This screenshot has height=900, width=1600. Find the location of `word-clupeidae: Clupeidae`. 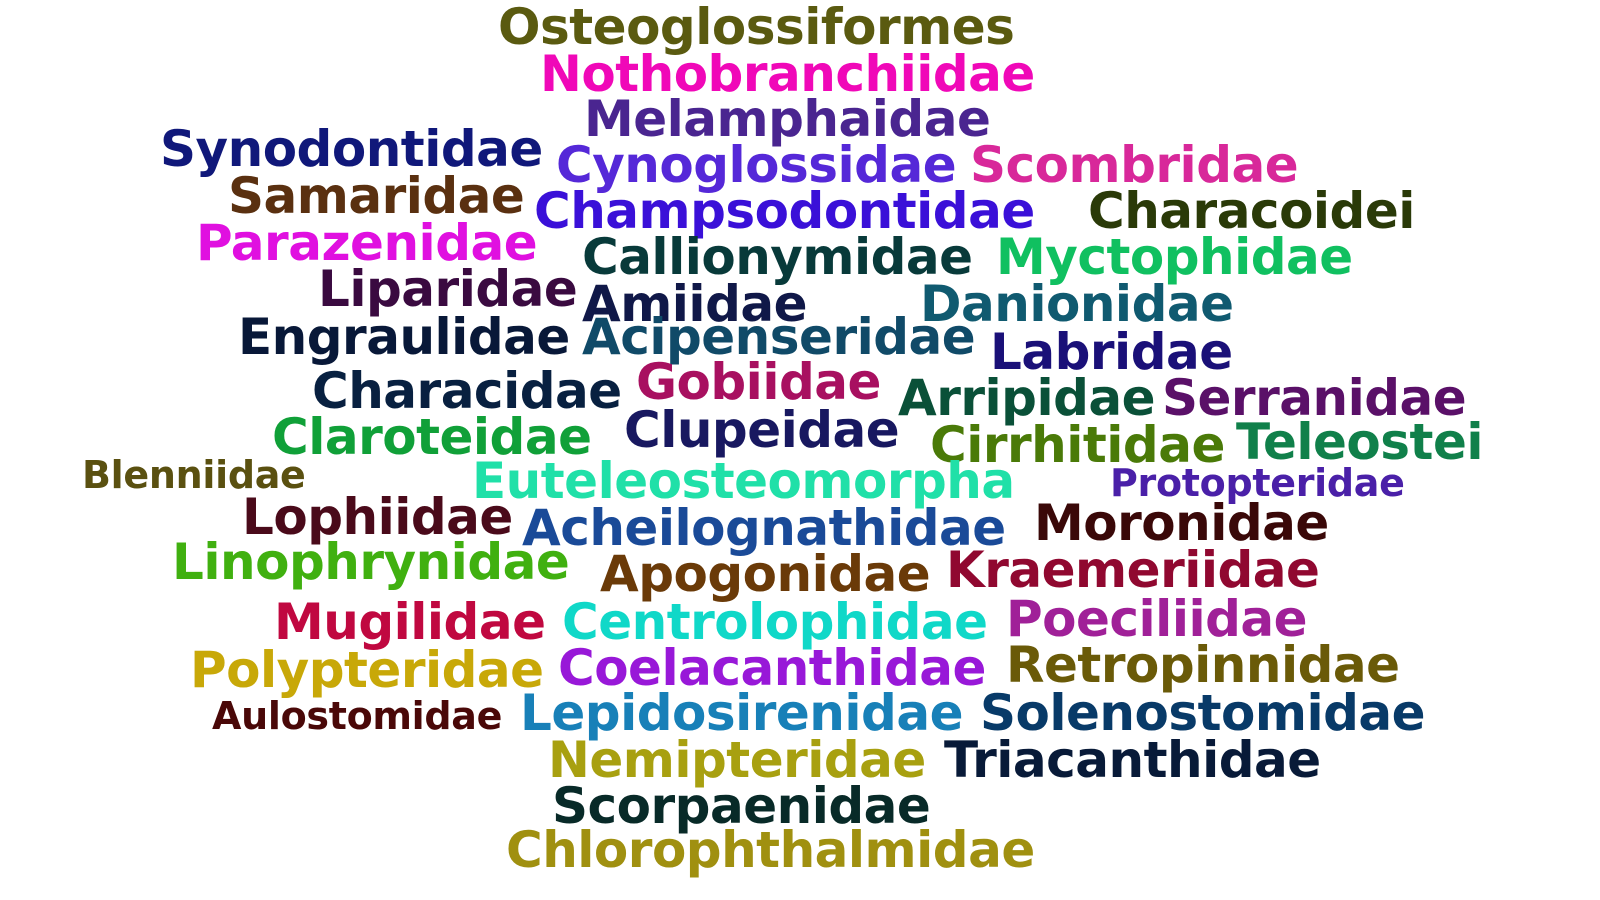

word-clupeidae: Clupeidae is located at coordinates (762, 430).